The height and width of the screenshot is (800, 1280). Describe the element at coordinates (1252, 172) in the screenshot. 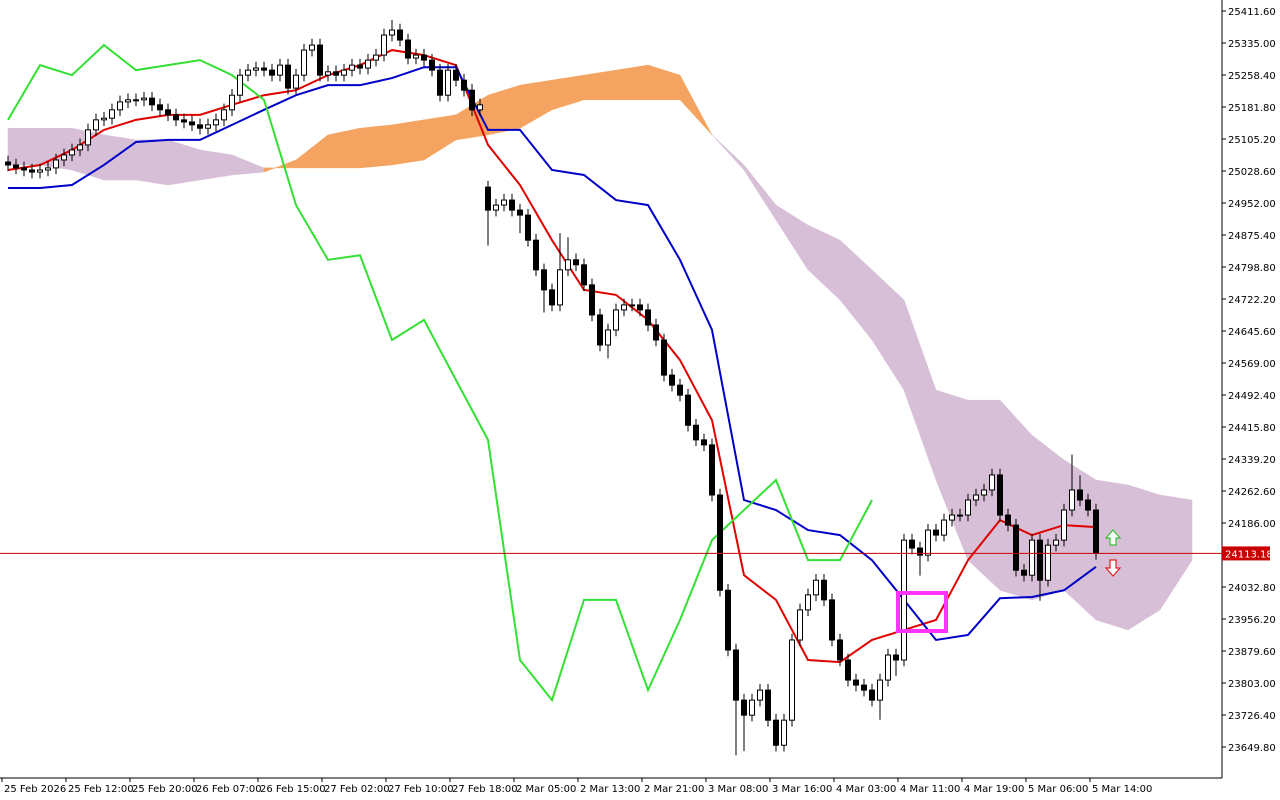

I see `y-tick-label: 25028.60` at that location.